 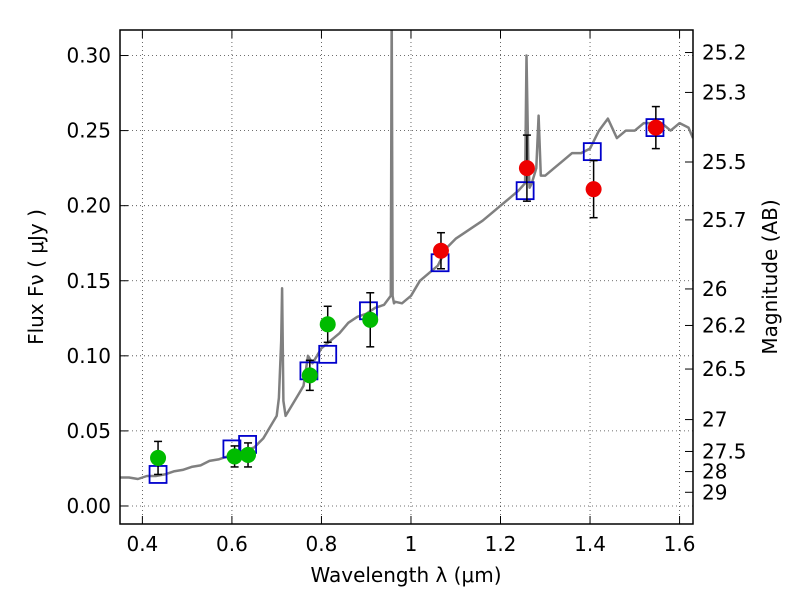 I want to click on y-tick-label: 0.25, so click(x=88, y=131).